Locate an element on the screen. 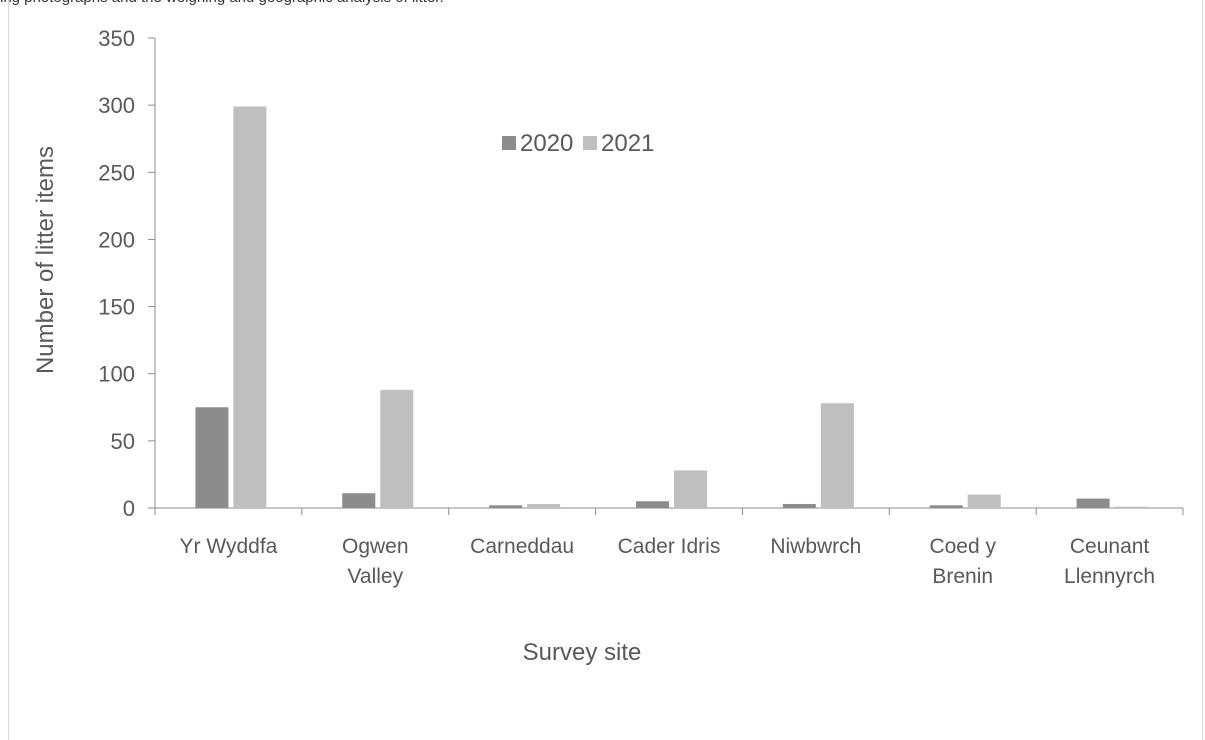 Image resolution: width=1205 pixels, height=740 pixels. x-tick-label: Cader Idris is located at coordinates (669, 546).